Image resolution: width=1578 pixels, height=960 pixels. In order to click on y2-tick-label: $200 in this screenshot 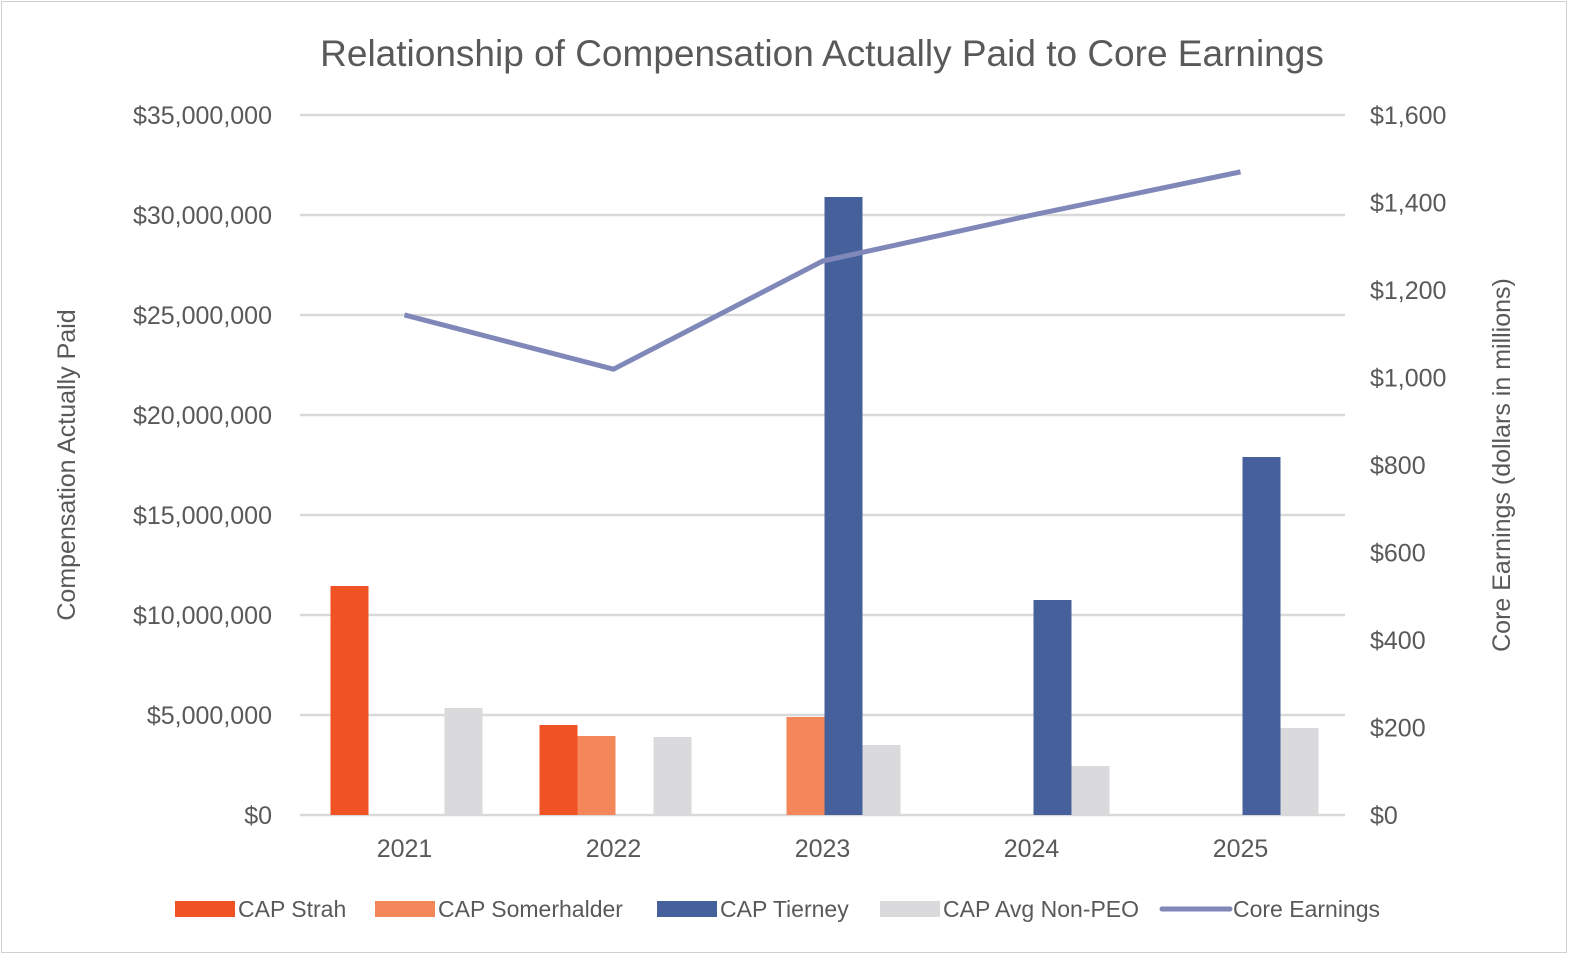, I will do `click(1398, 729)`.